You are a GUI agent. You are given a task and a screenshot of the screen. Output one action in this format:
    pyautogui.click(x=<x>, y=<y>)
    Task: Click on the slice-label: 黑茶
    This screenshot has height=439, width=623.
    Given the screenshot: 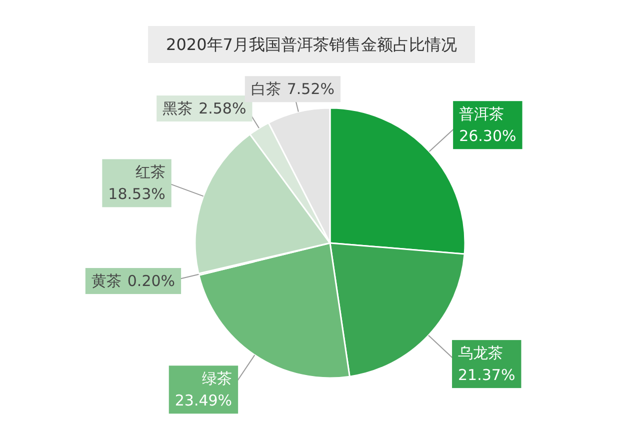 What is the action you would take?
    pyautogui.click(x=177, y=108)
    